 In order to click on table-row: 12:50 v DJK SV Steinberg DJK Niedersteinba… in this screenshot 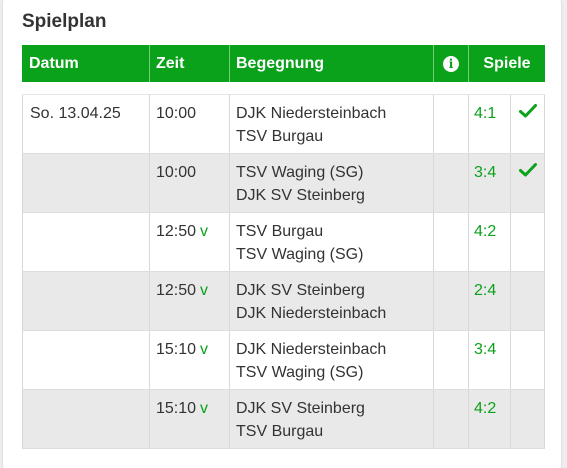, I will do `click(283, 301)`.